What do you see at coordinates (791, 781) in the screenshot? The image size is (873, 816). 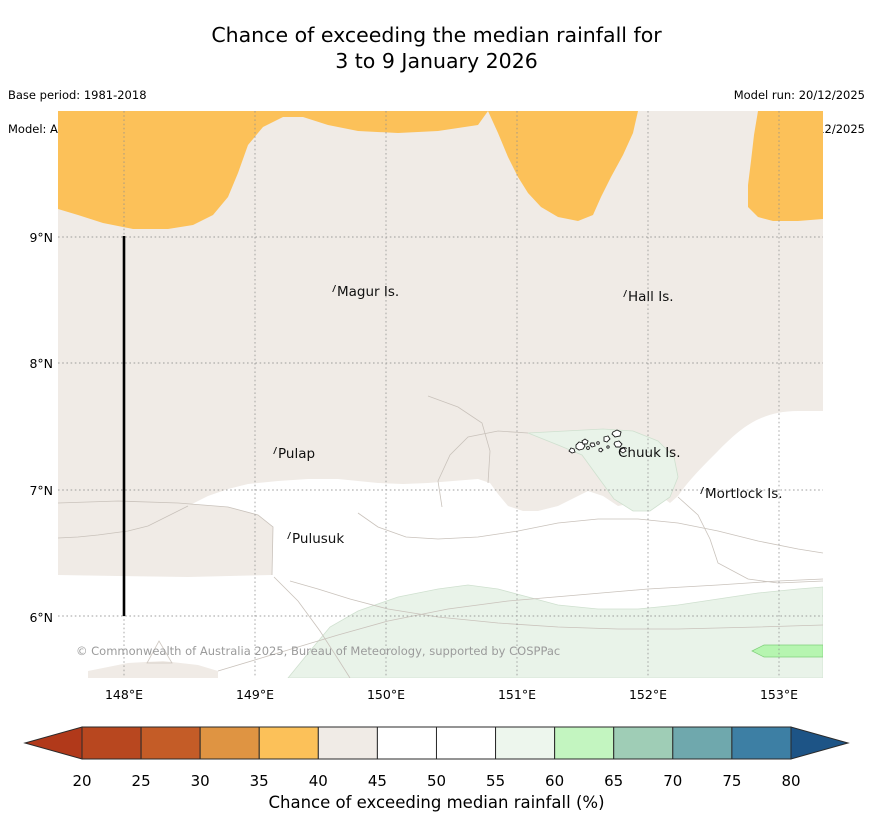 I see `cbtick-80: 80` at bounding box center [791, 781].